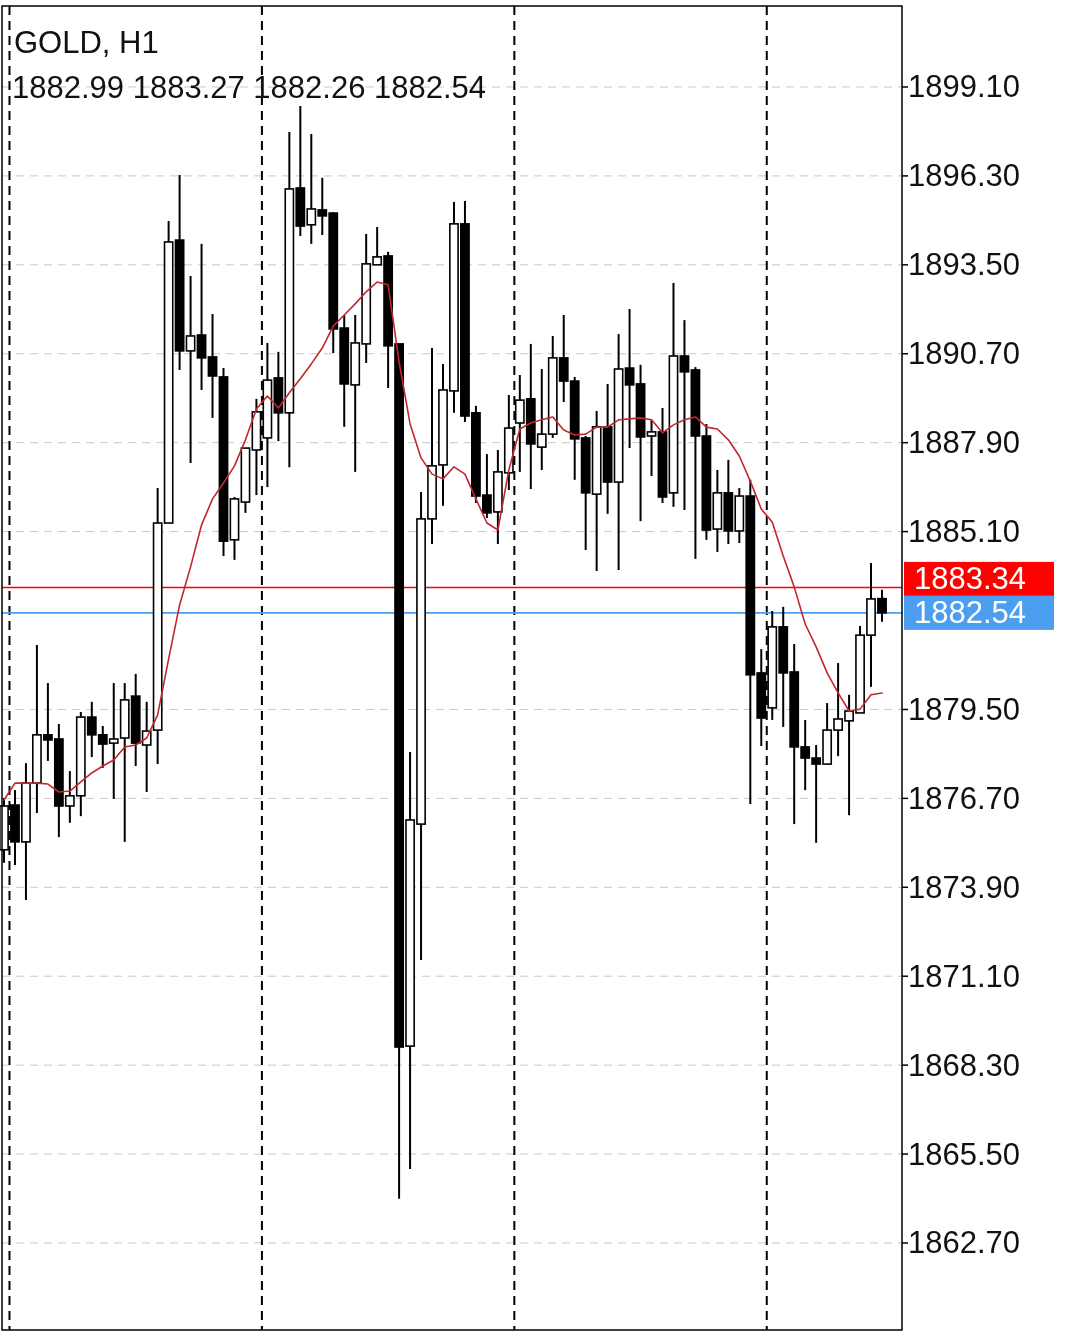 This screenshot has width=1080, height=1334. Describe the element at coordinates (964, 1065) in the screenshot. I see `y-tick-label: 1868.30` at that location.